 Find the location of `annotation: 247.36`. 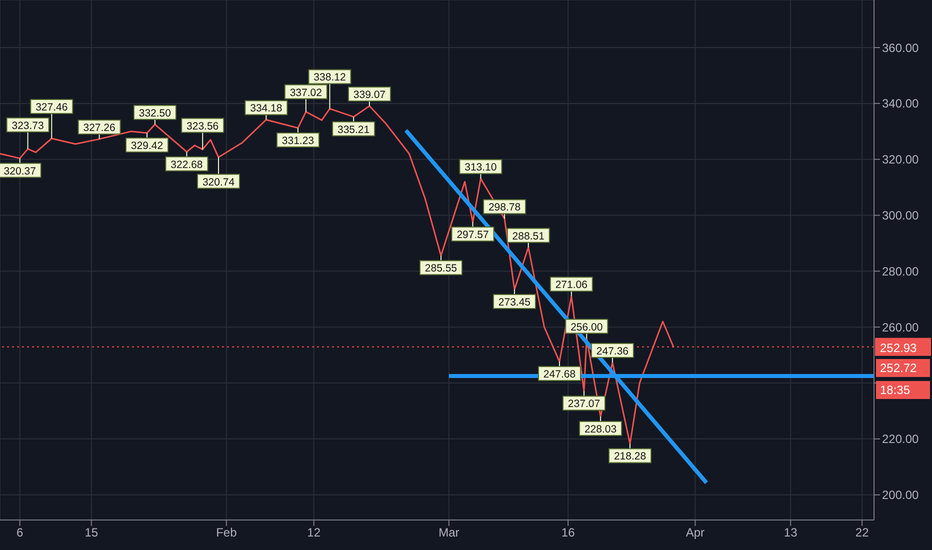

annotation: 247.36 is located at coordinates (612, 351).